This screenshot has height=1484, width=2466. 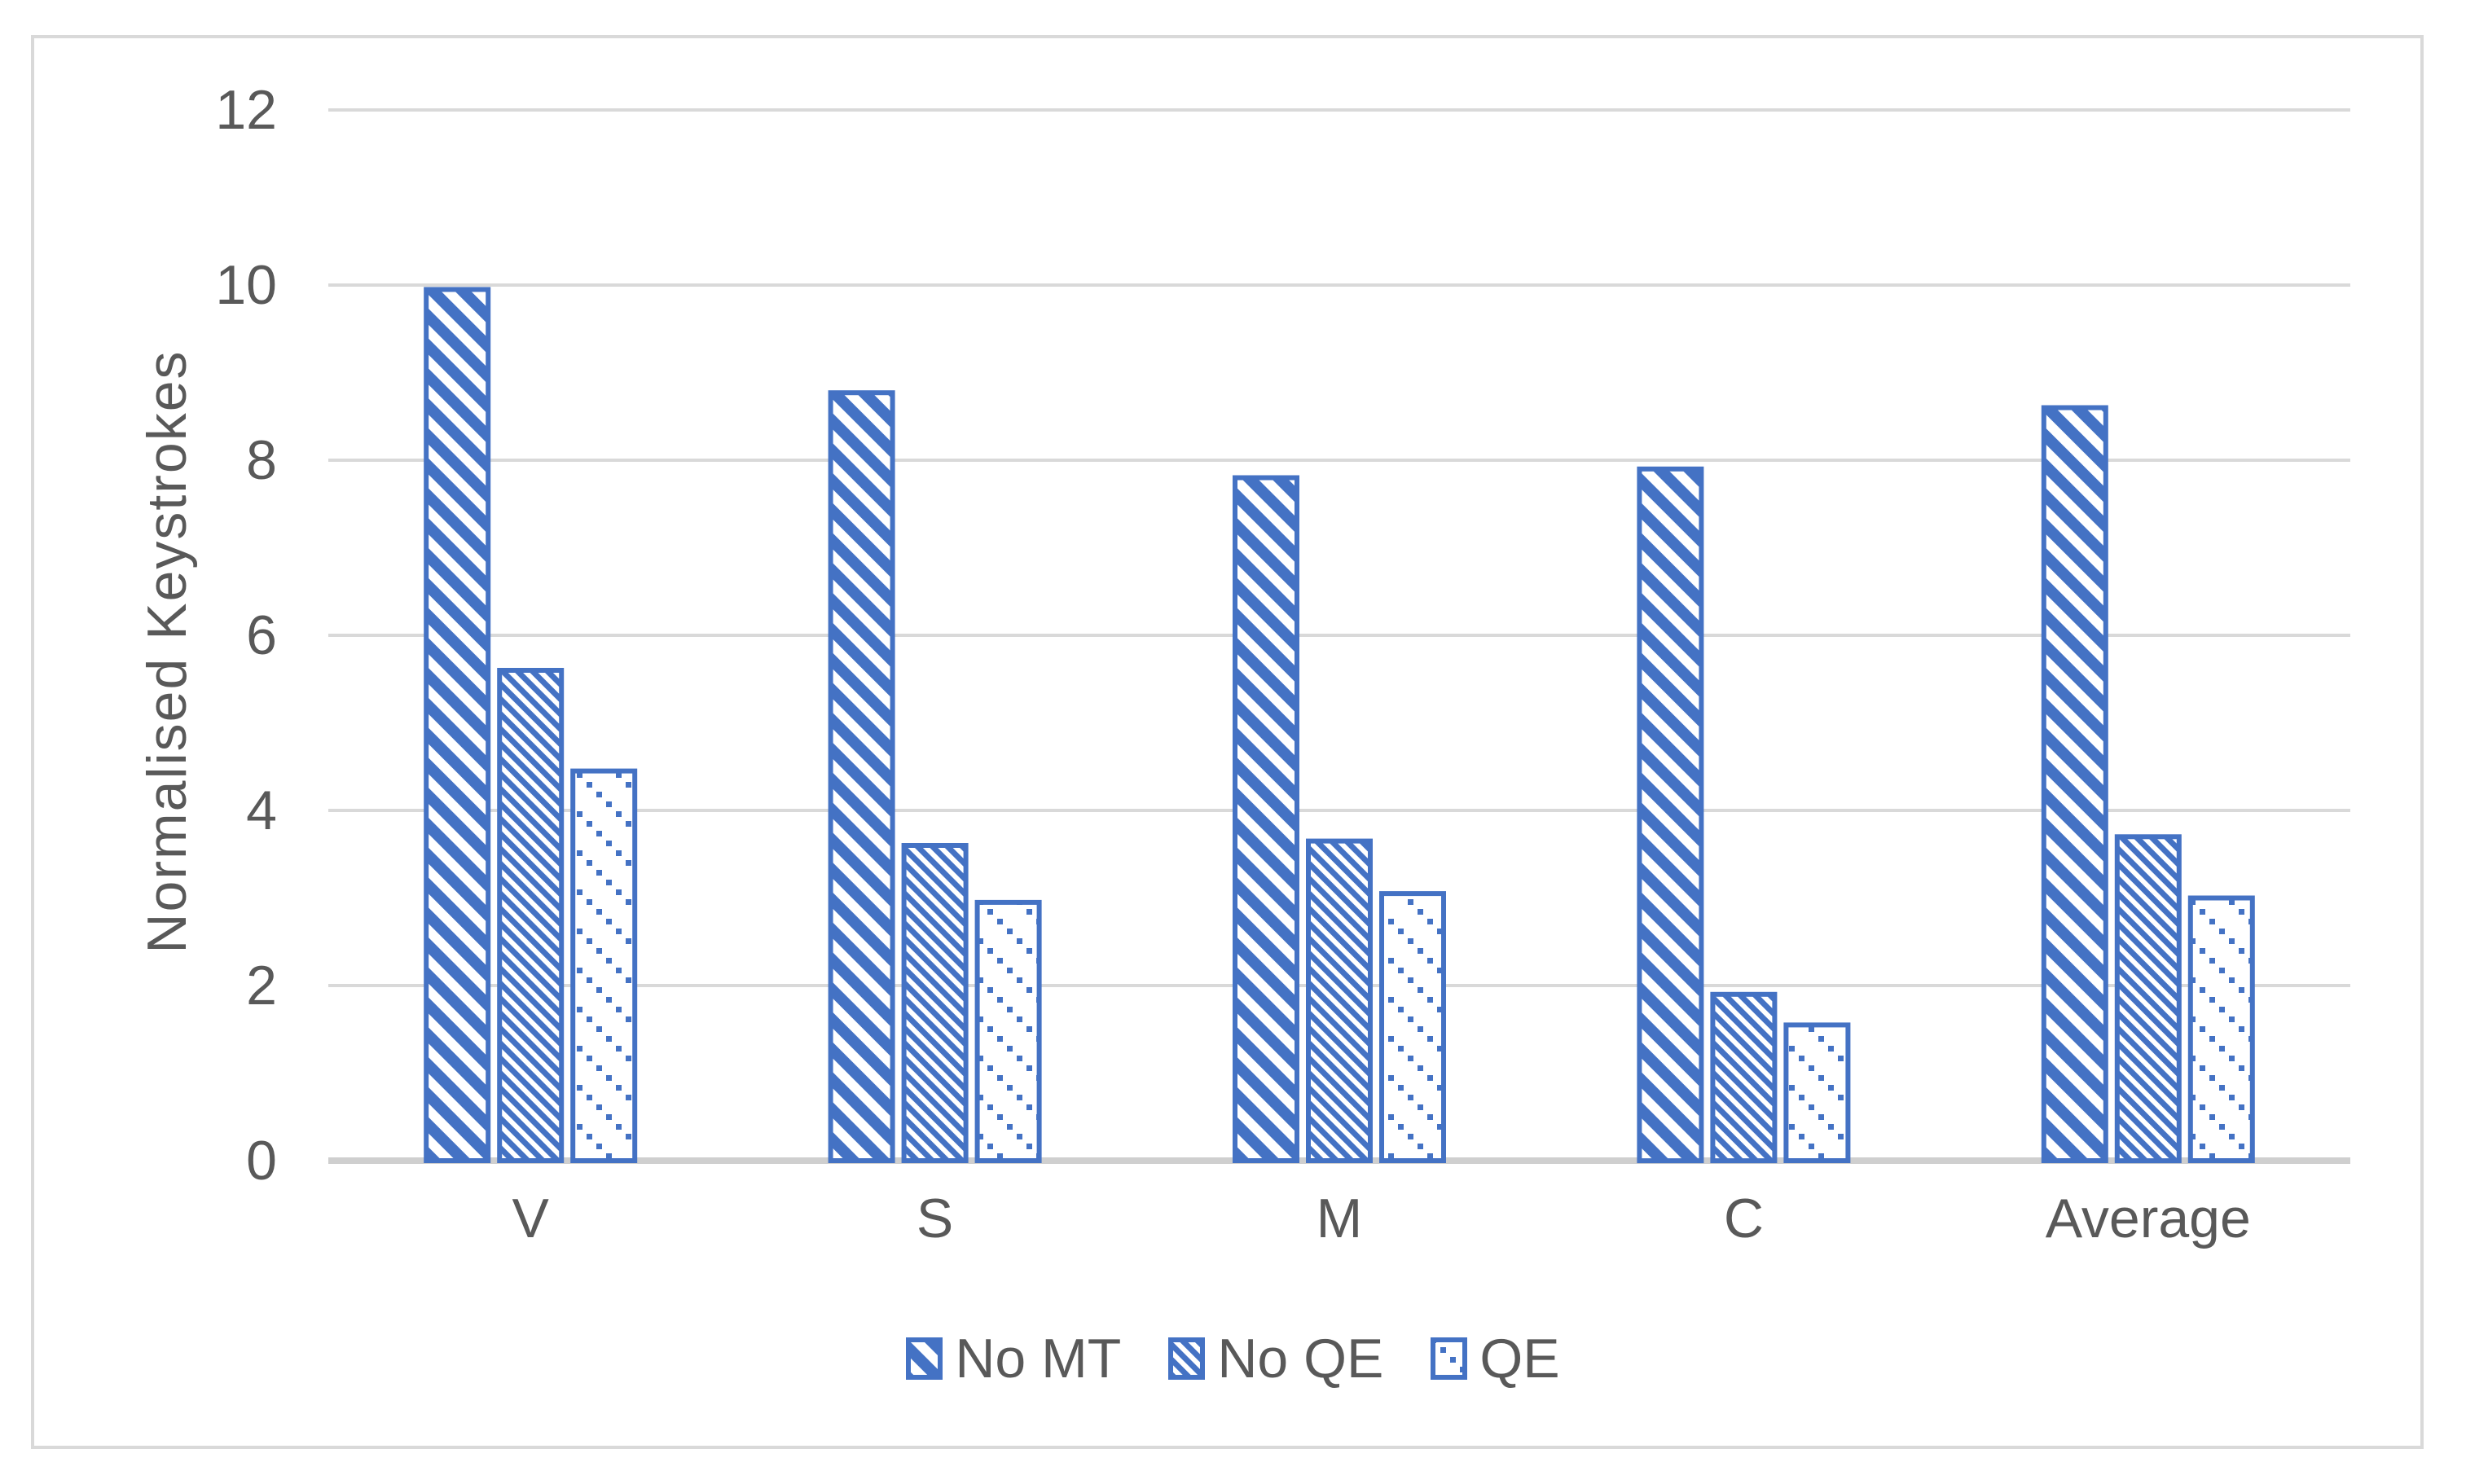 I want to click on legend-item-no-mt: No MT, so click(x=1013, y=1359).